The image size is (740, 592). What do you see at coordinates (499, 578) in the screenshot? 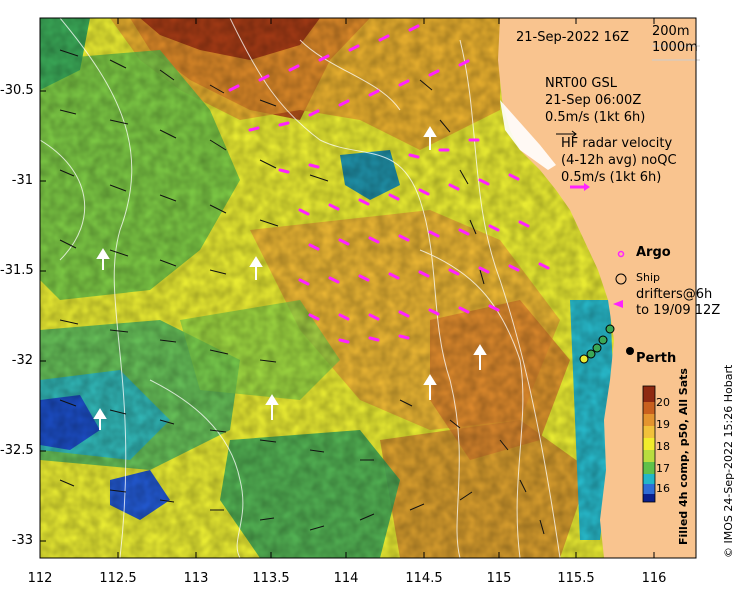
I see `lon-tick-label: 115` at bounding box center [499, 578].